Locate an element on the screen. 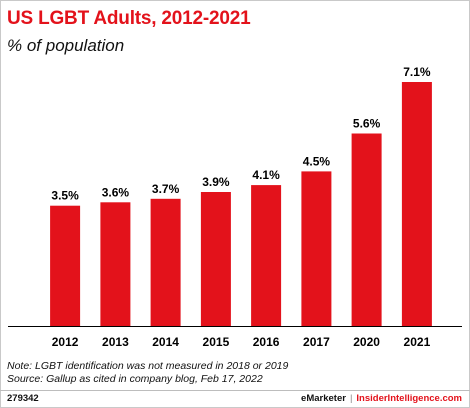  brand-emarketer: eMarketer is located at coordinates (323, 398).